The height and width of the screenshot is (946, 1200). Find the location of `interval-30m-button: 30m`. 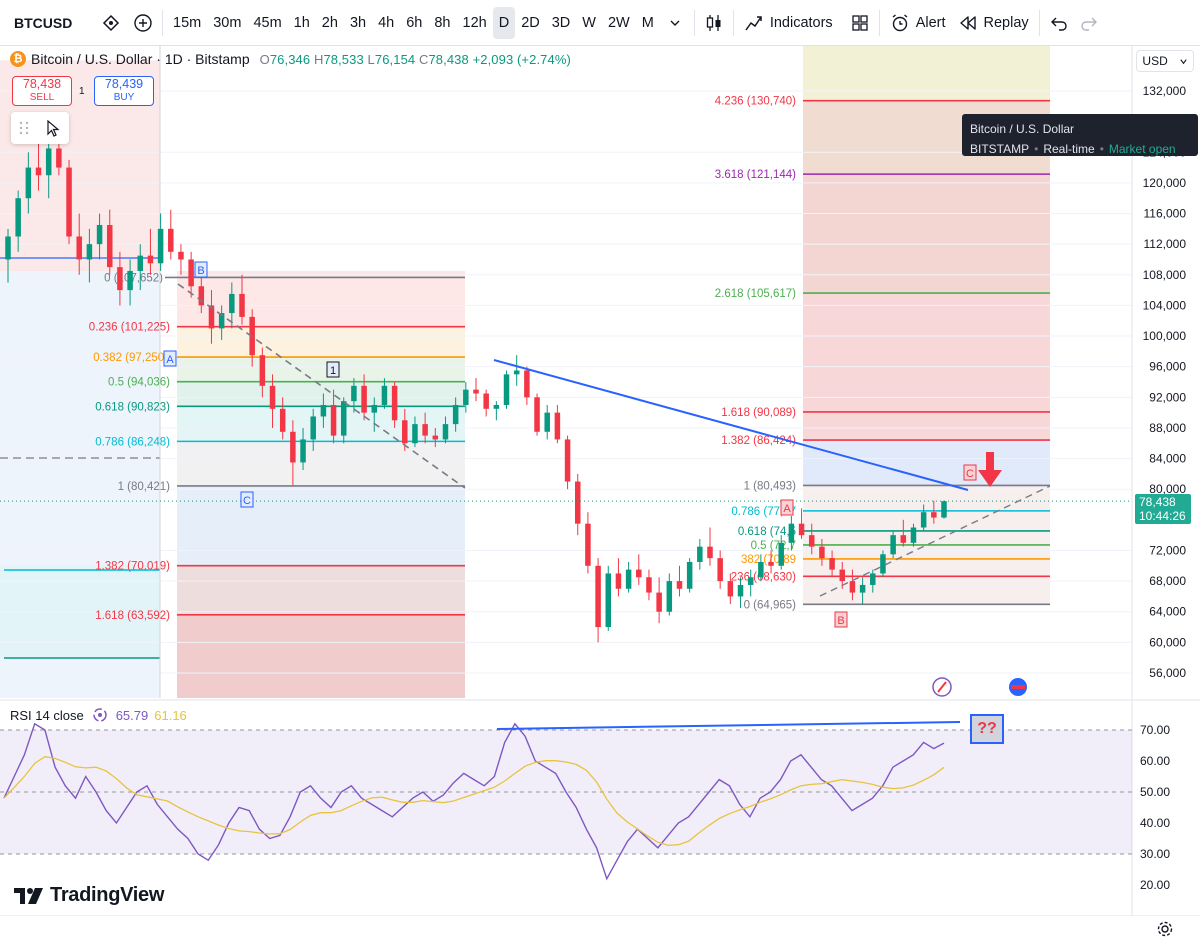

interval-30m-button: 30m is located at coordinates (227, 22).